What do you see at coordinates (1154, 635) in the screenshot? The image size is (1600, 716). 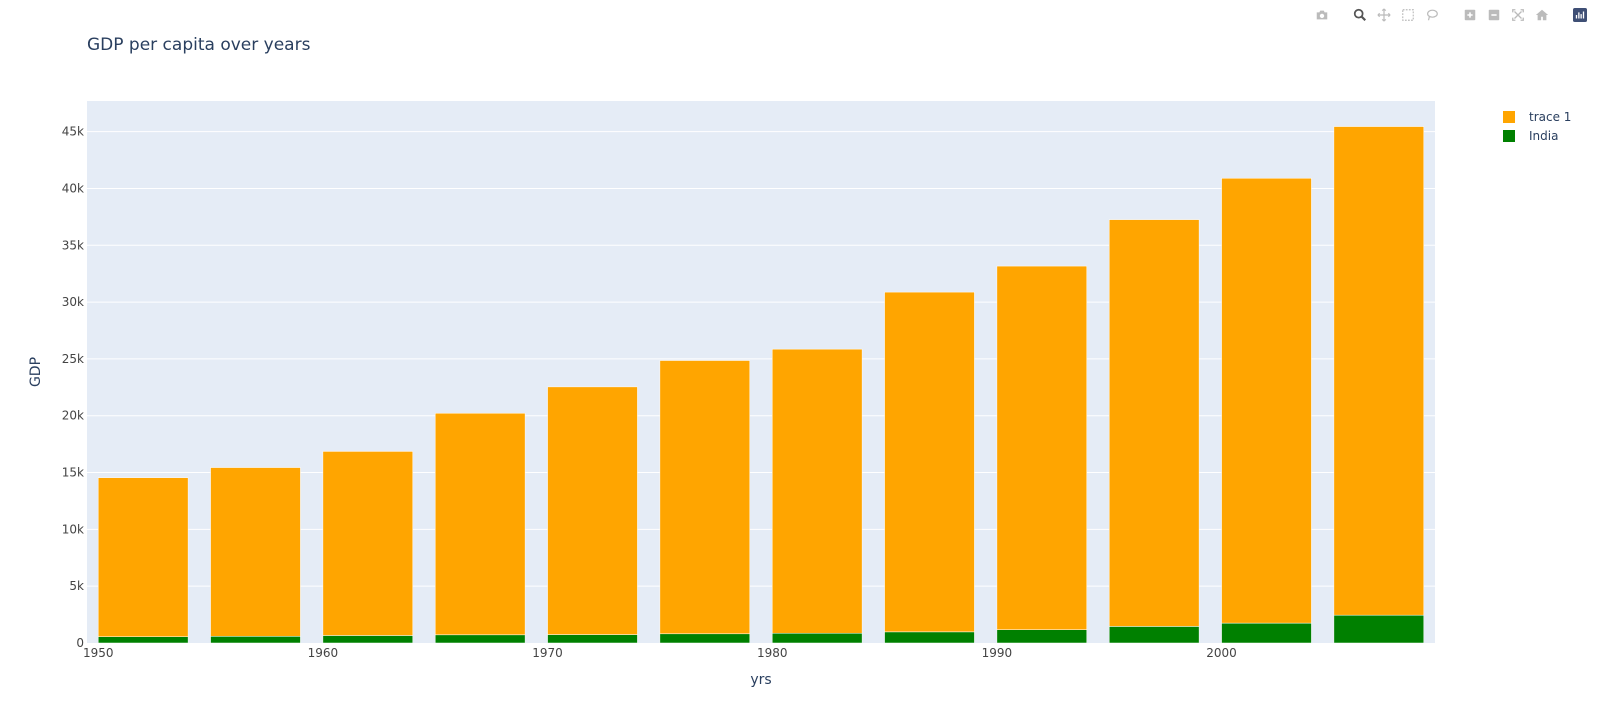 I see `bar-india-1997` at bounding box center [1154, 635].